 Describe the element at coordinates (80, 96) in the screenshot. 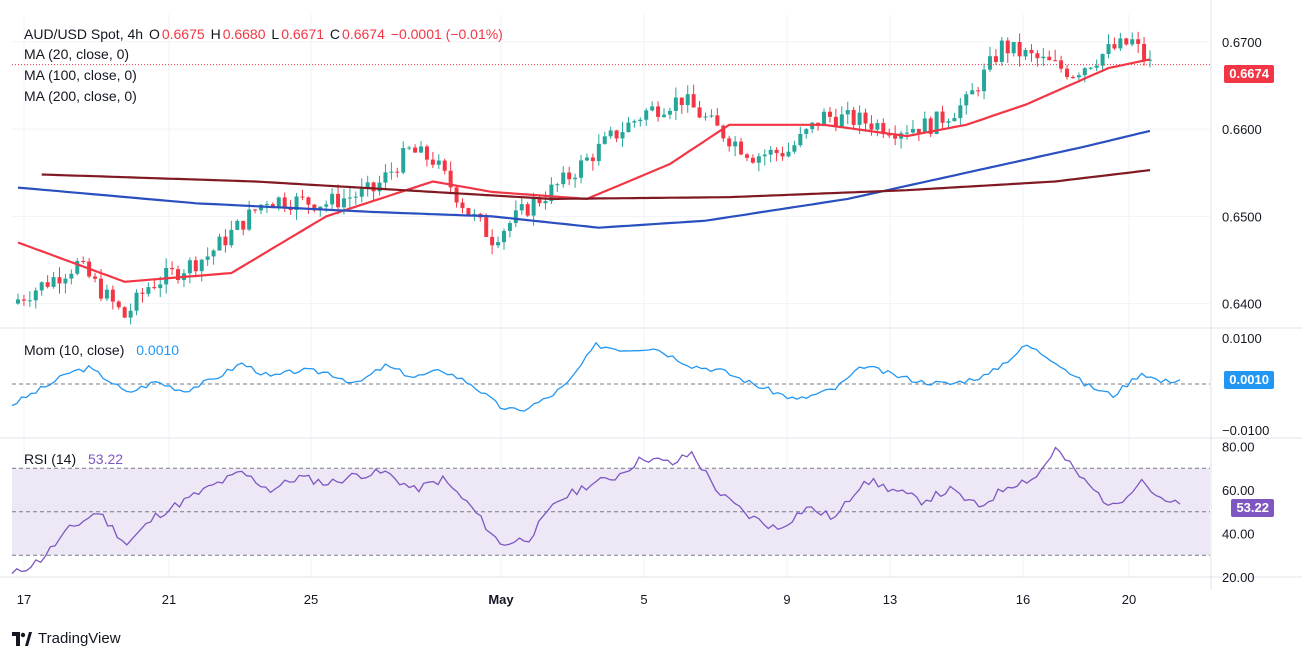

I see `legend-ma200: MA (200, close, 0)` at that location.